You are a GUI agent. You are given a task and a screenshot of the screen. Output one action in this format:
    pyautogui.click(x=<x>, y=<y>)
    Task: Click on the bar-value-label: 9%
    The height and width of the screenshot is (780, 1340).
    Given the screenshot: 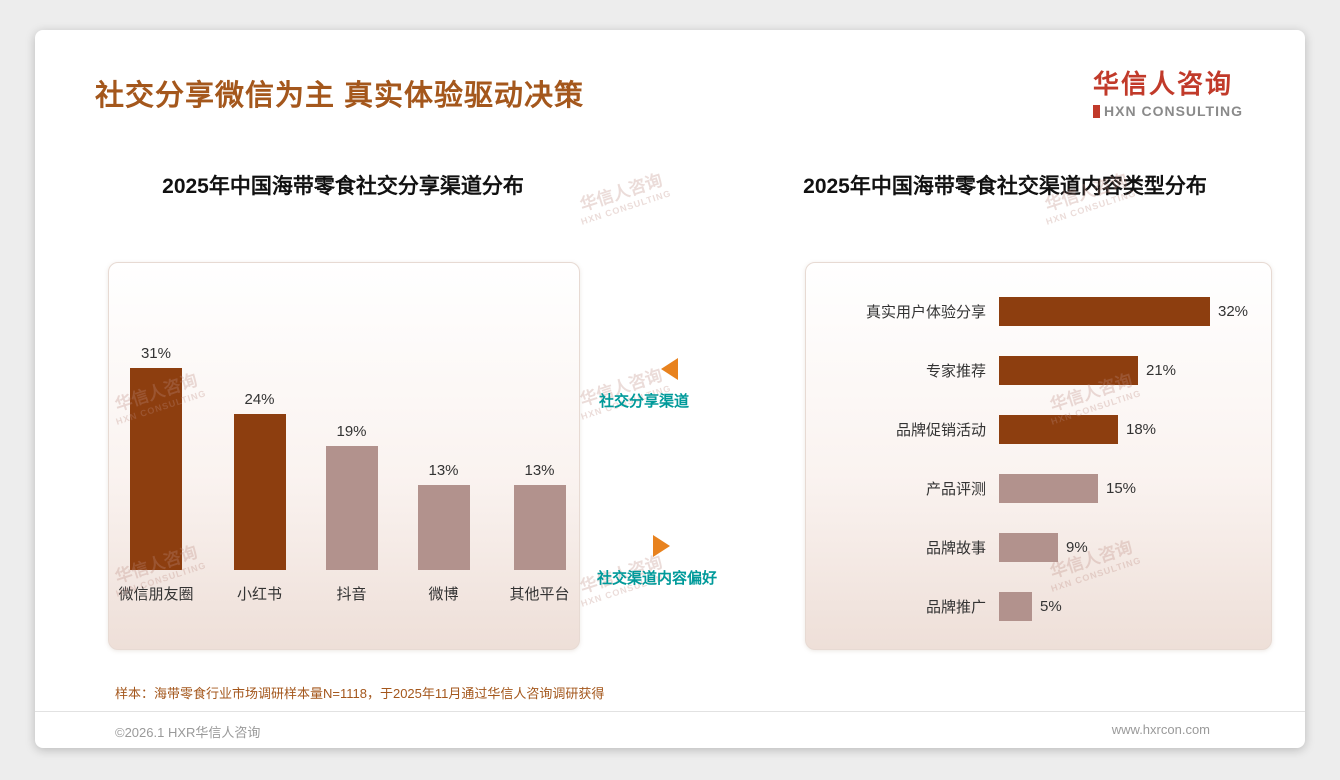 What is the action you would take?
    pyautogui.click(x=1077, y=547)
    